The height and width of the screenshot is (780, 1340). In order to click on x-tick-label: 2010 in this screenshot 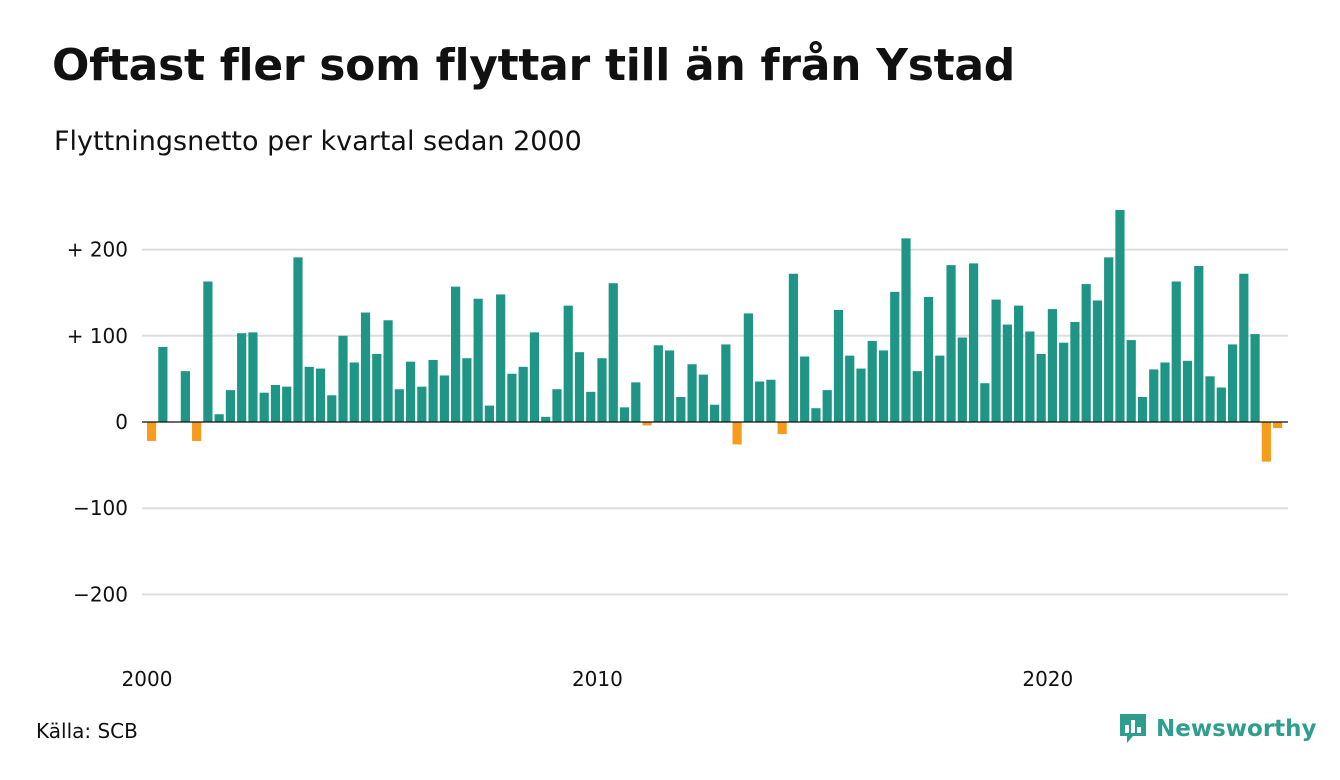, I will do `click(597, 679)`.